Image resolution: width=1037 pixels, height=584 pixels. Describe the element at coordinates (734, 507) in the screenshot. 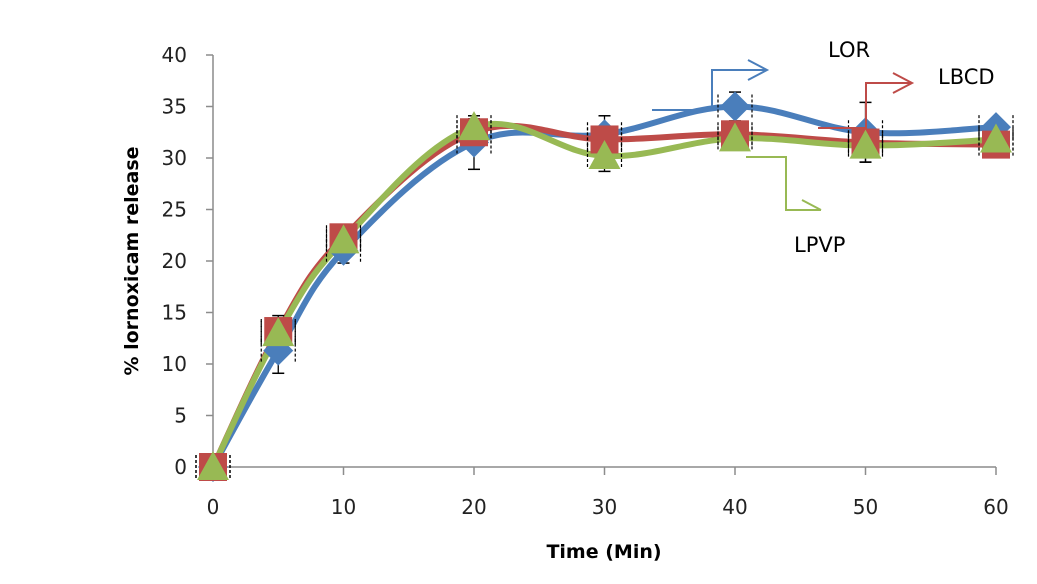

I see `x-tick-label: 40` at that location.